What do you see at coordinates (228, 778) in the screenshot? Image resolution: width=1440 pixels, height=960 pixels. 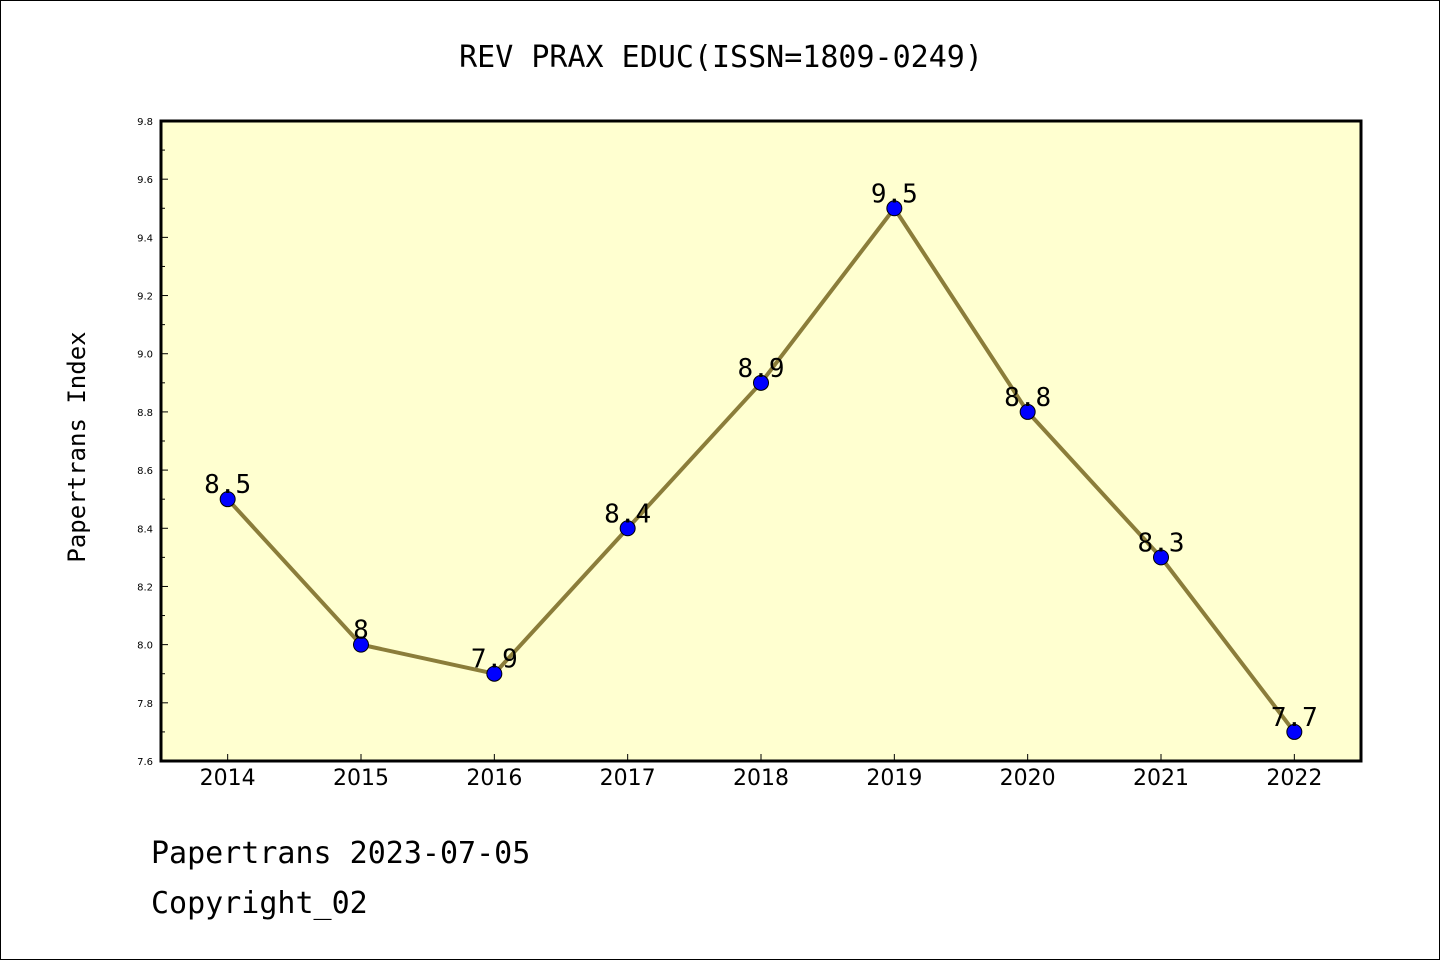 I see `x-tick-label: 2014` at bounding box center [228, 778].